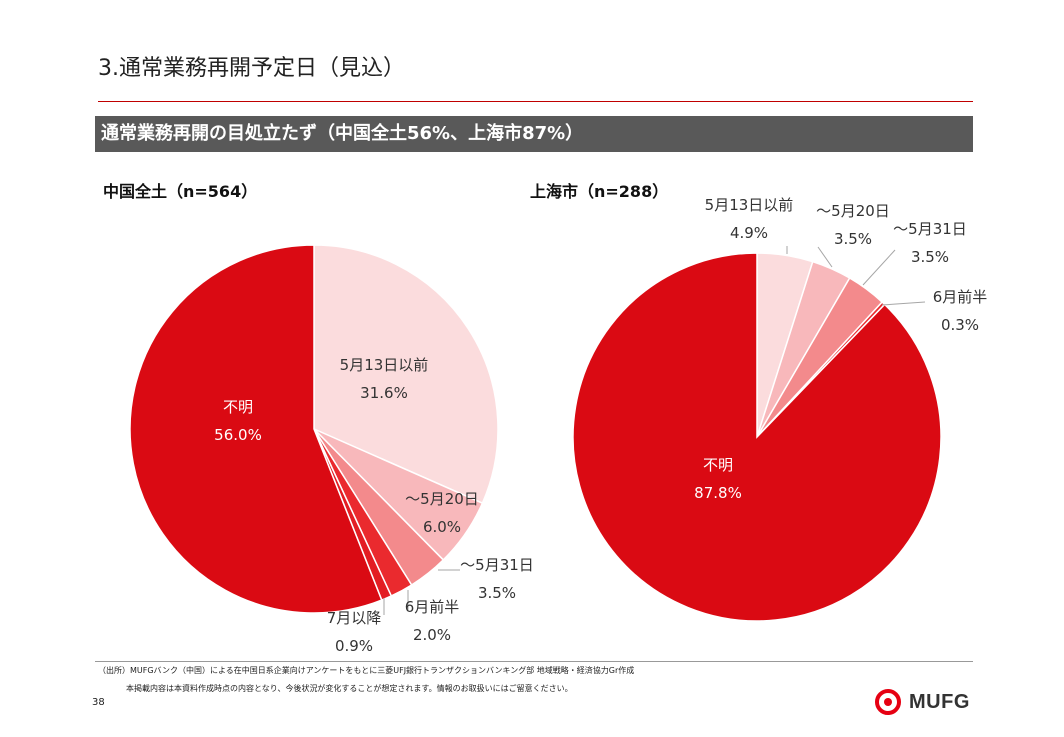 This screenshot has height=737, width=1064. I want to click on slice-value-shanghai-3: 0.3%, so click(960, 325).